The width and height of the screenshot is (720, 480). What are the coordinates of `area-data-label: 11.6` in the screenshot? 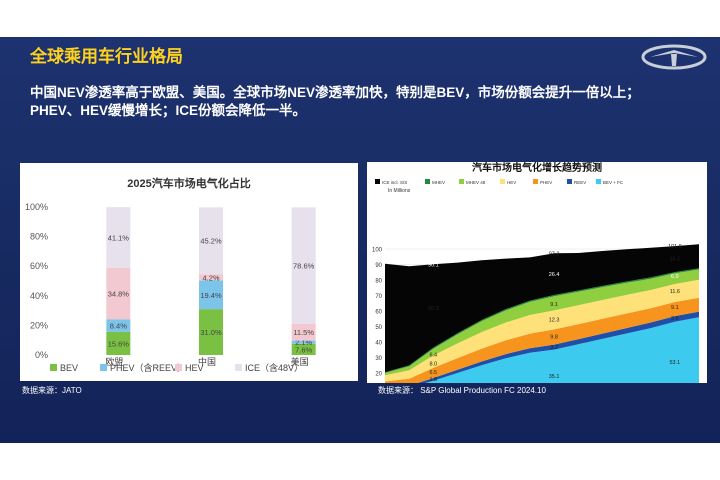 It's located at (675, 292).